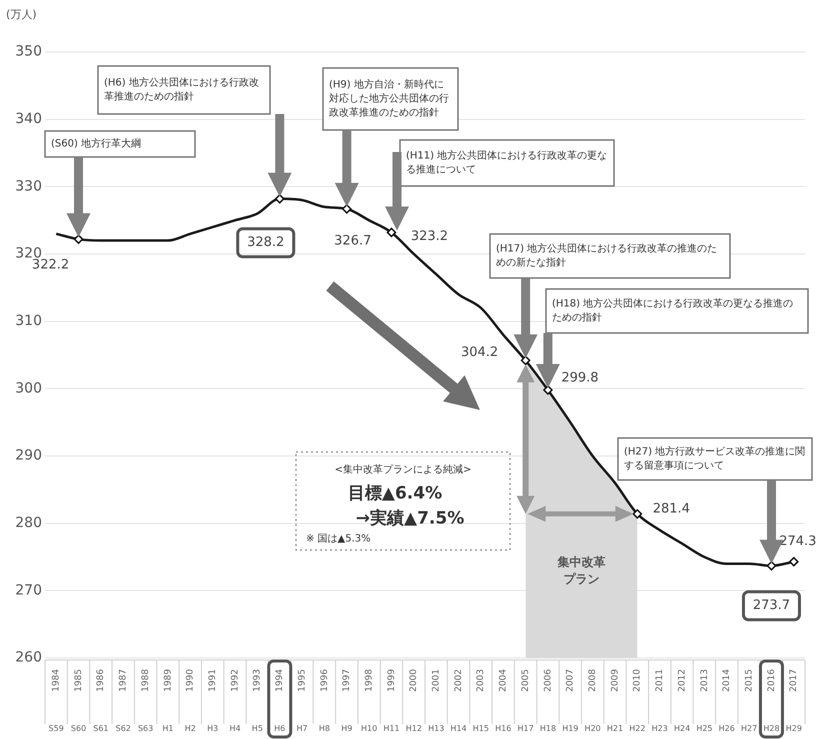  What do you see at coordinates (56, 701) in the screenshot?
I see `category-label: 1984 S59` at bounding box center [56, 701].